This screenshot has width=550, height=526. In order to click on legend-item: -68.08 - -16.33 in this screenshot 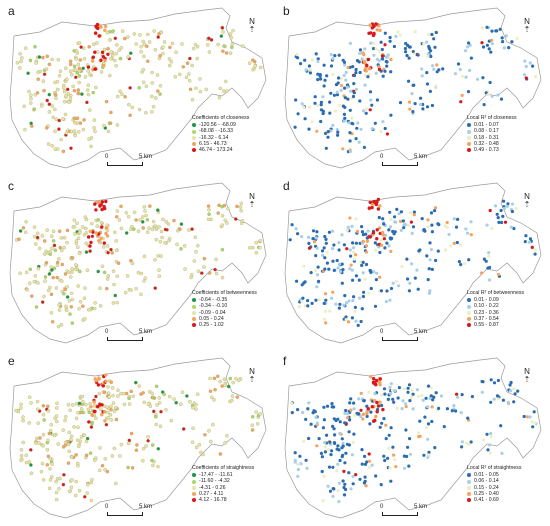, I will do `click(220, 131)`.